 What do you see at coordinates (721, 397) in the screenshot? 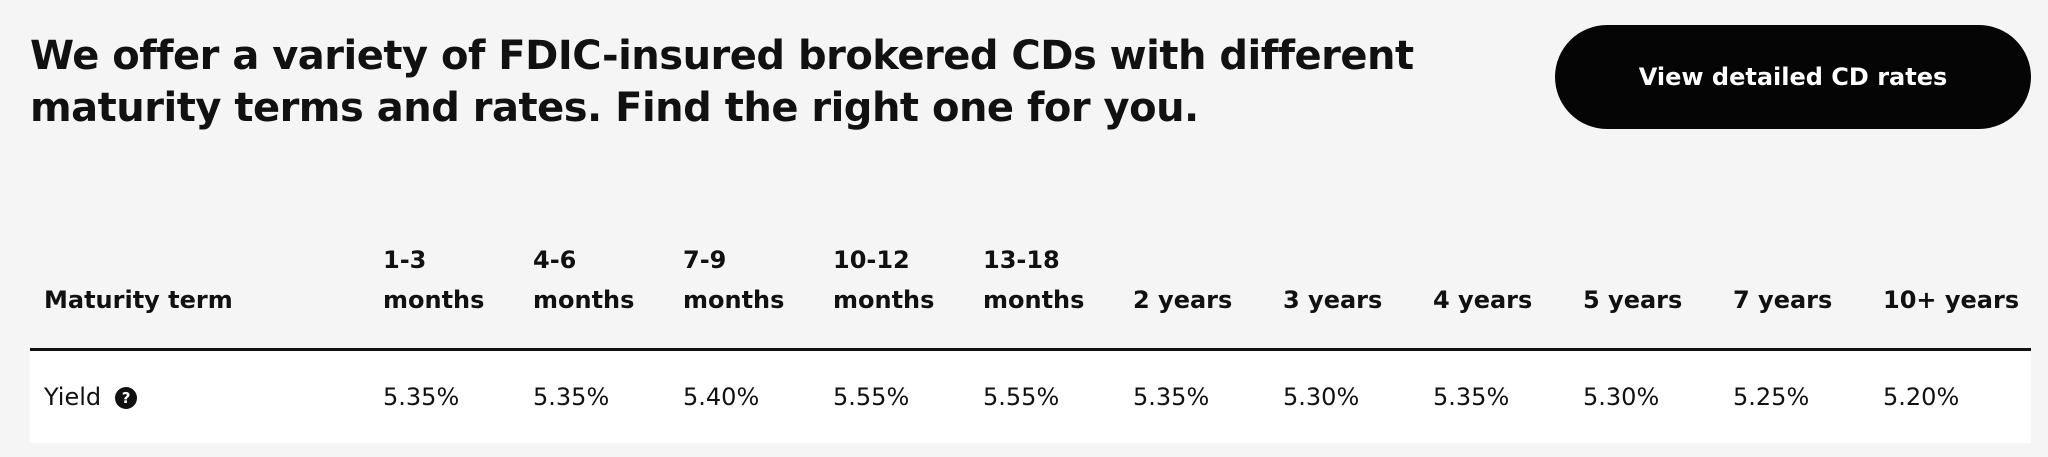
I see `yield-value: 5.40%` at bounding box center [721, 397].